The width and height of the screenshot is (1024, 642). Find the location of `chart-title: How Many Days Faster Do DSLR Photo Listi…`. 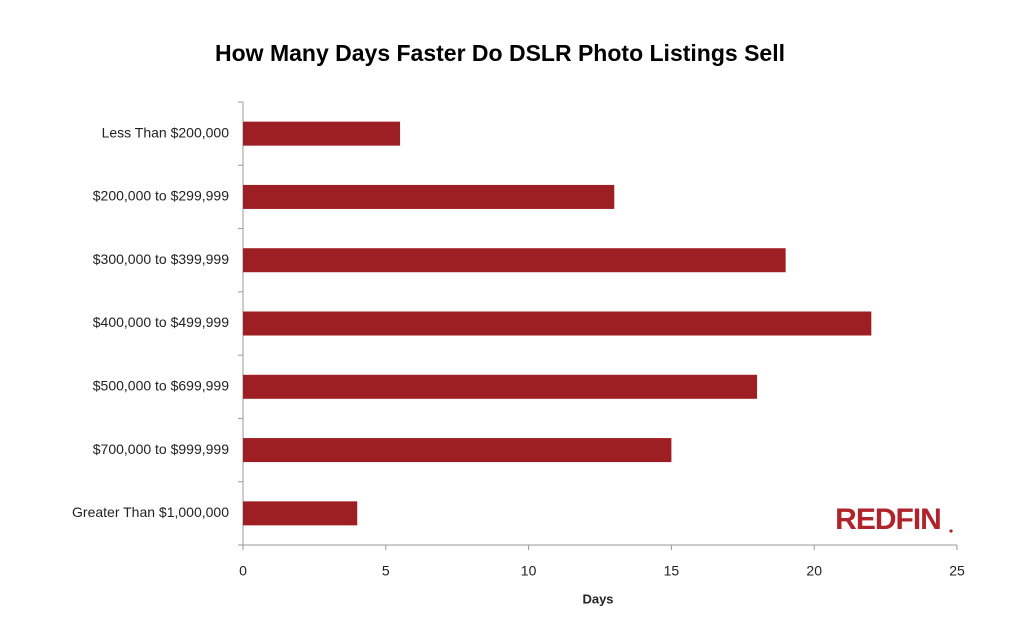

chart-title: How Many Days Faster Do DSLR Photo Listi… is located at coordinates (500, 53).